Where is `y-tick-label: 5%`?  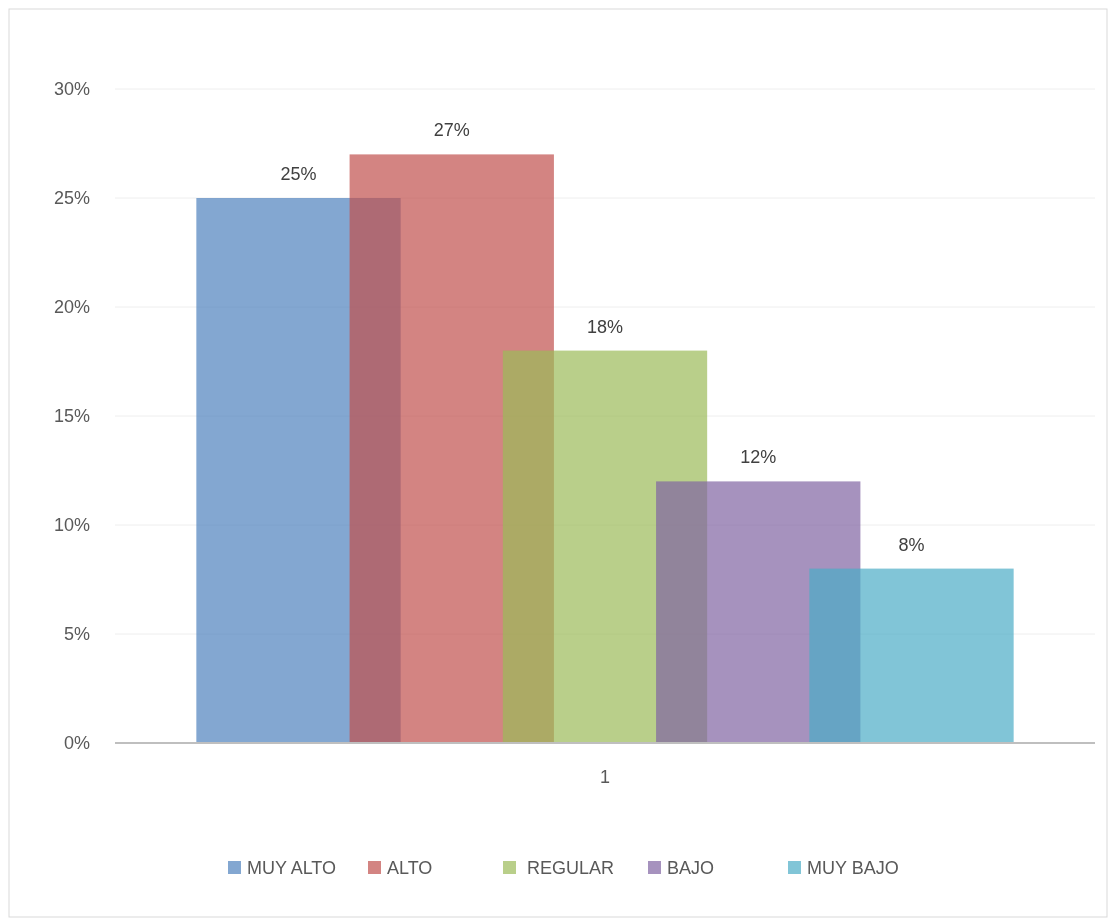 y-tick-label: 5% is located at coordinates (76, 634).